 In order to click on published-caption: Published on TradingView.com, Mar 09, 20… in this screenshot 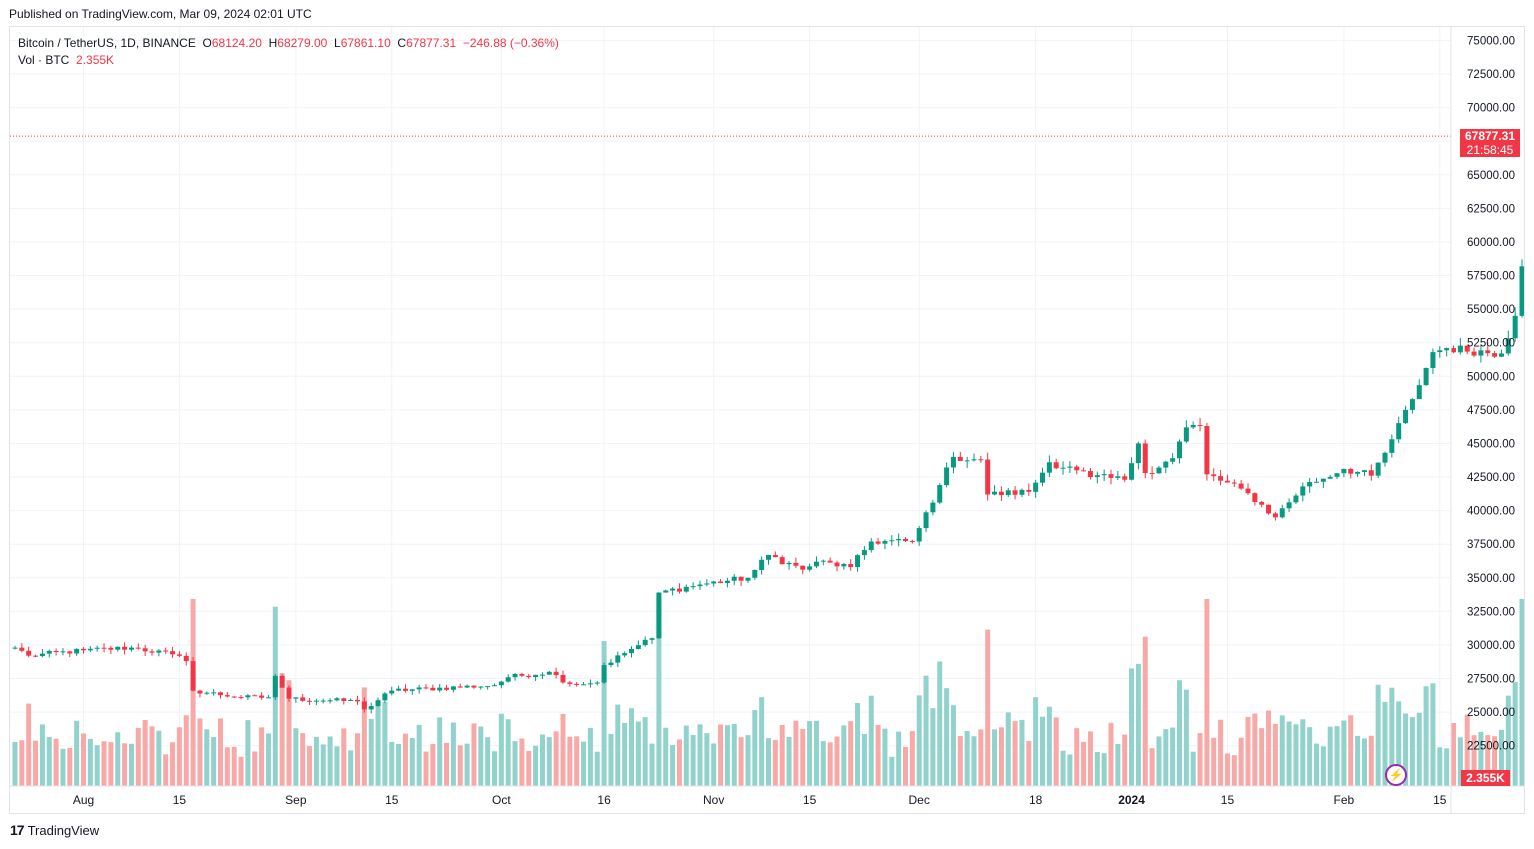, I will do `click(160, 14)`.